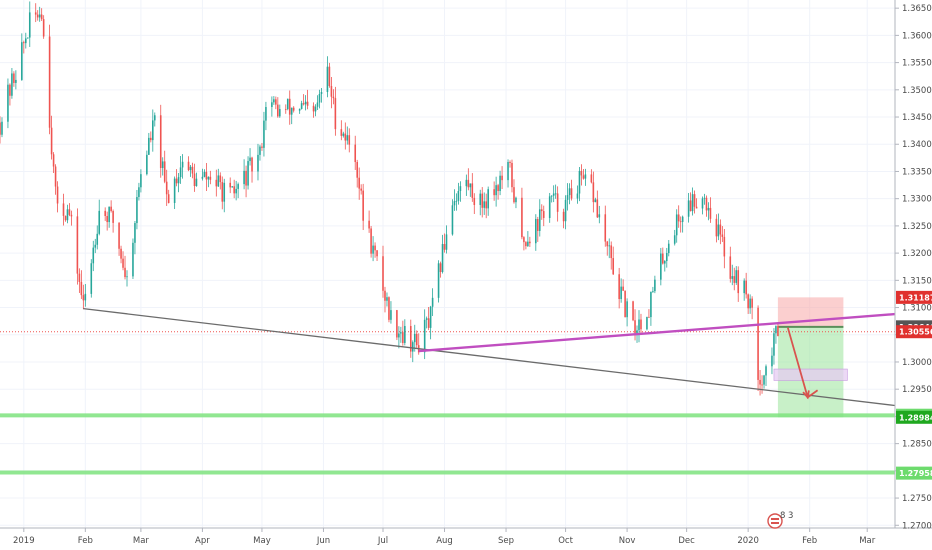  Describe the element at coordinates (917, 36) in the screenshot. I see `y-tick-label: 1.36000` at that location.